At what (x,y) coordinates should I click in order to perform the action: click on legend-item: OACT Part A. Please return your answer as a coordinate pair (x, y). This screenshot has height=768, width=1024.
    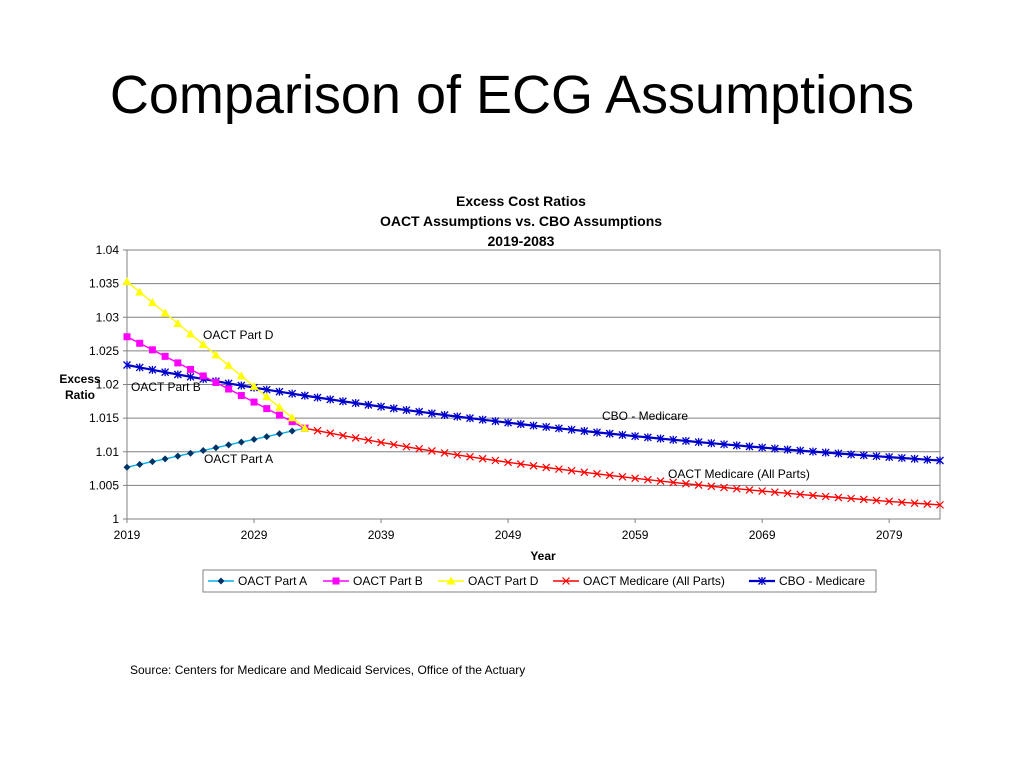
    Looking at the image, I should click on (257, 581).